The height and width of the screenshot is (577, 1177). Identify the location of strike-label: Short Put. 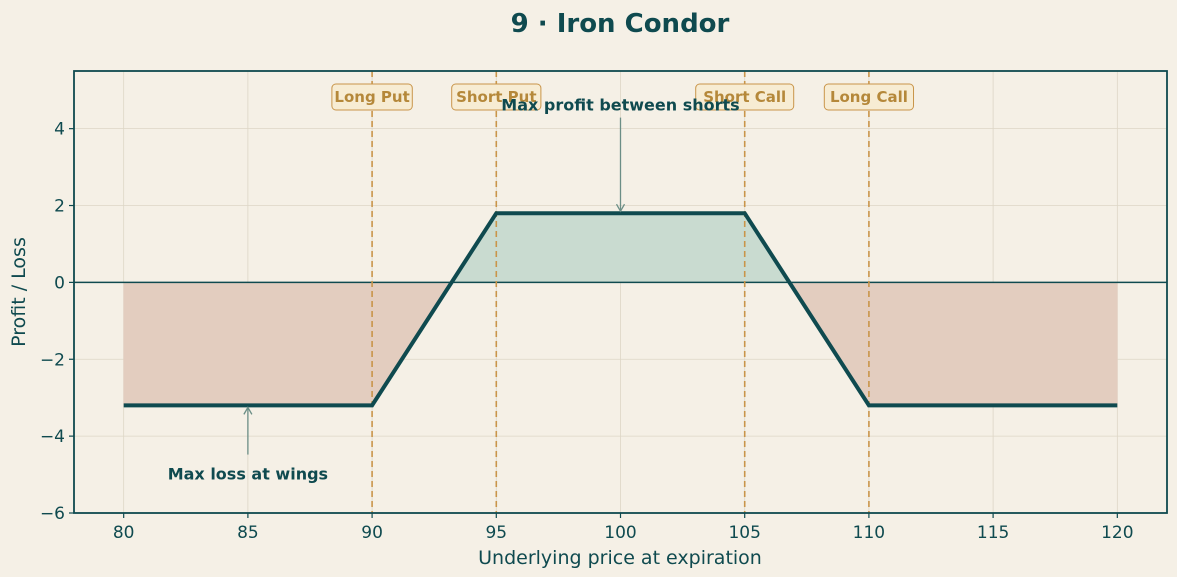
(496, 97).